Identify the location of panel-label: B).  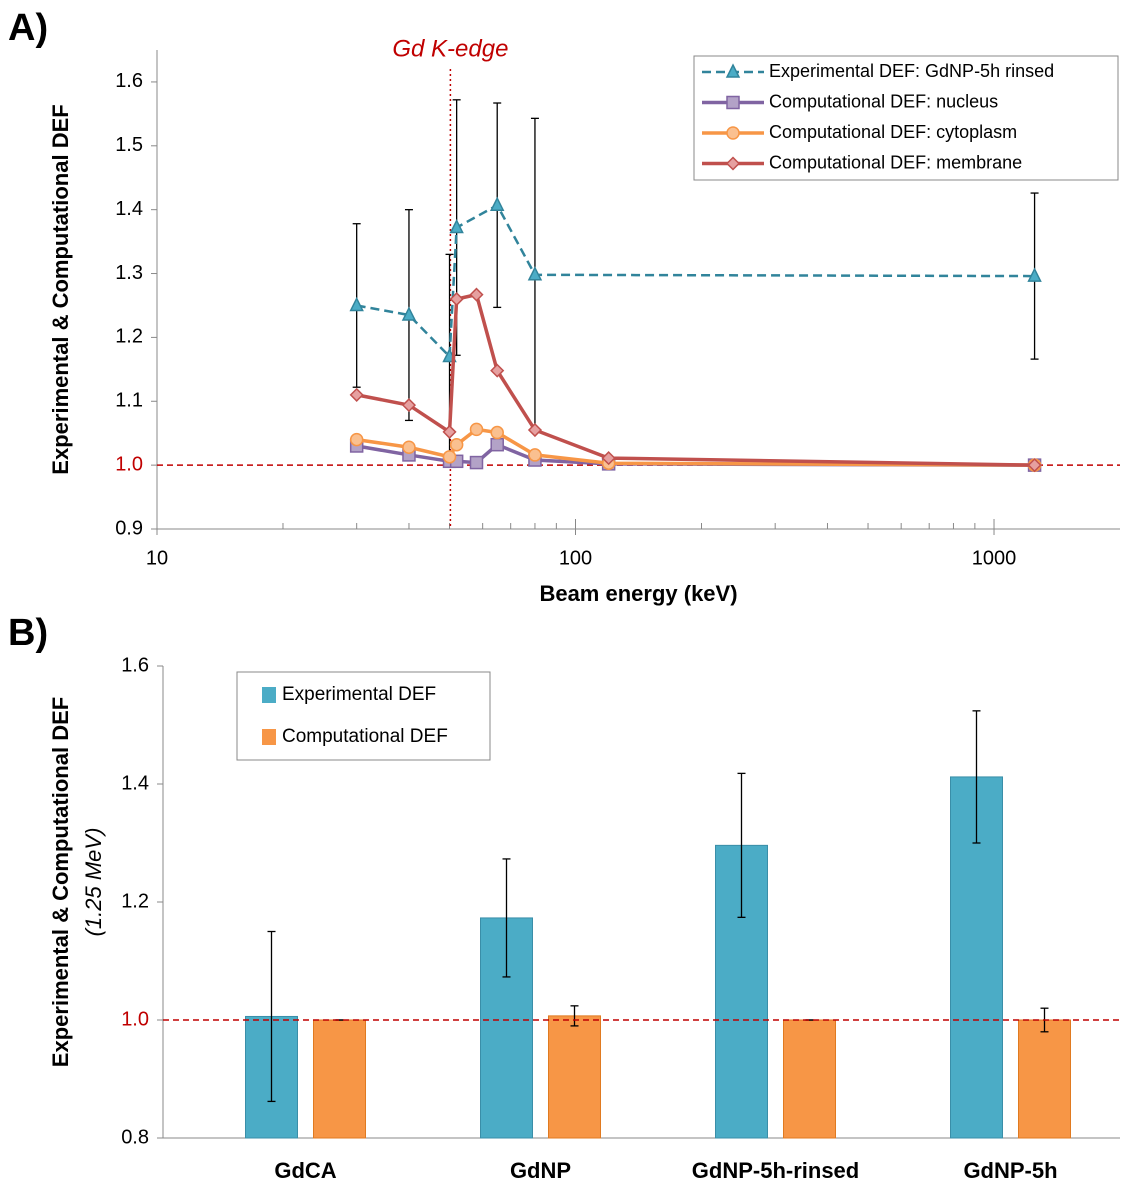
(28, 633).